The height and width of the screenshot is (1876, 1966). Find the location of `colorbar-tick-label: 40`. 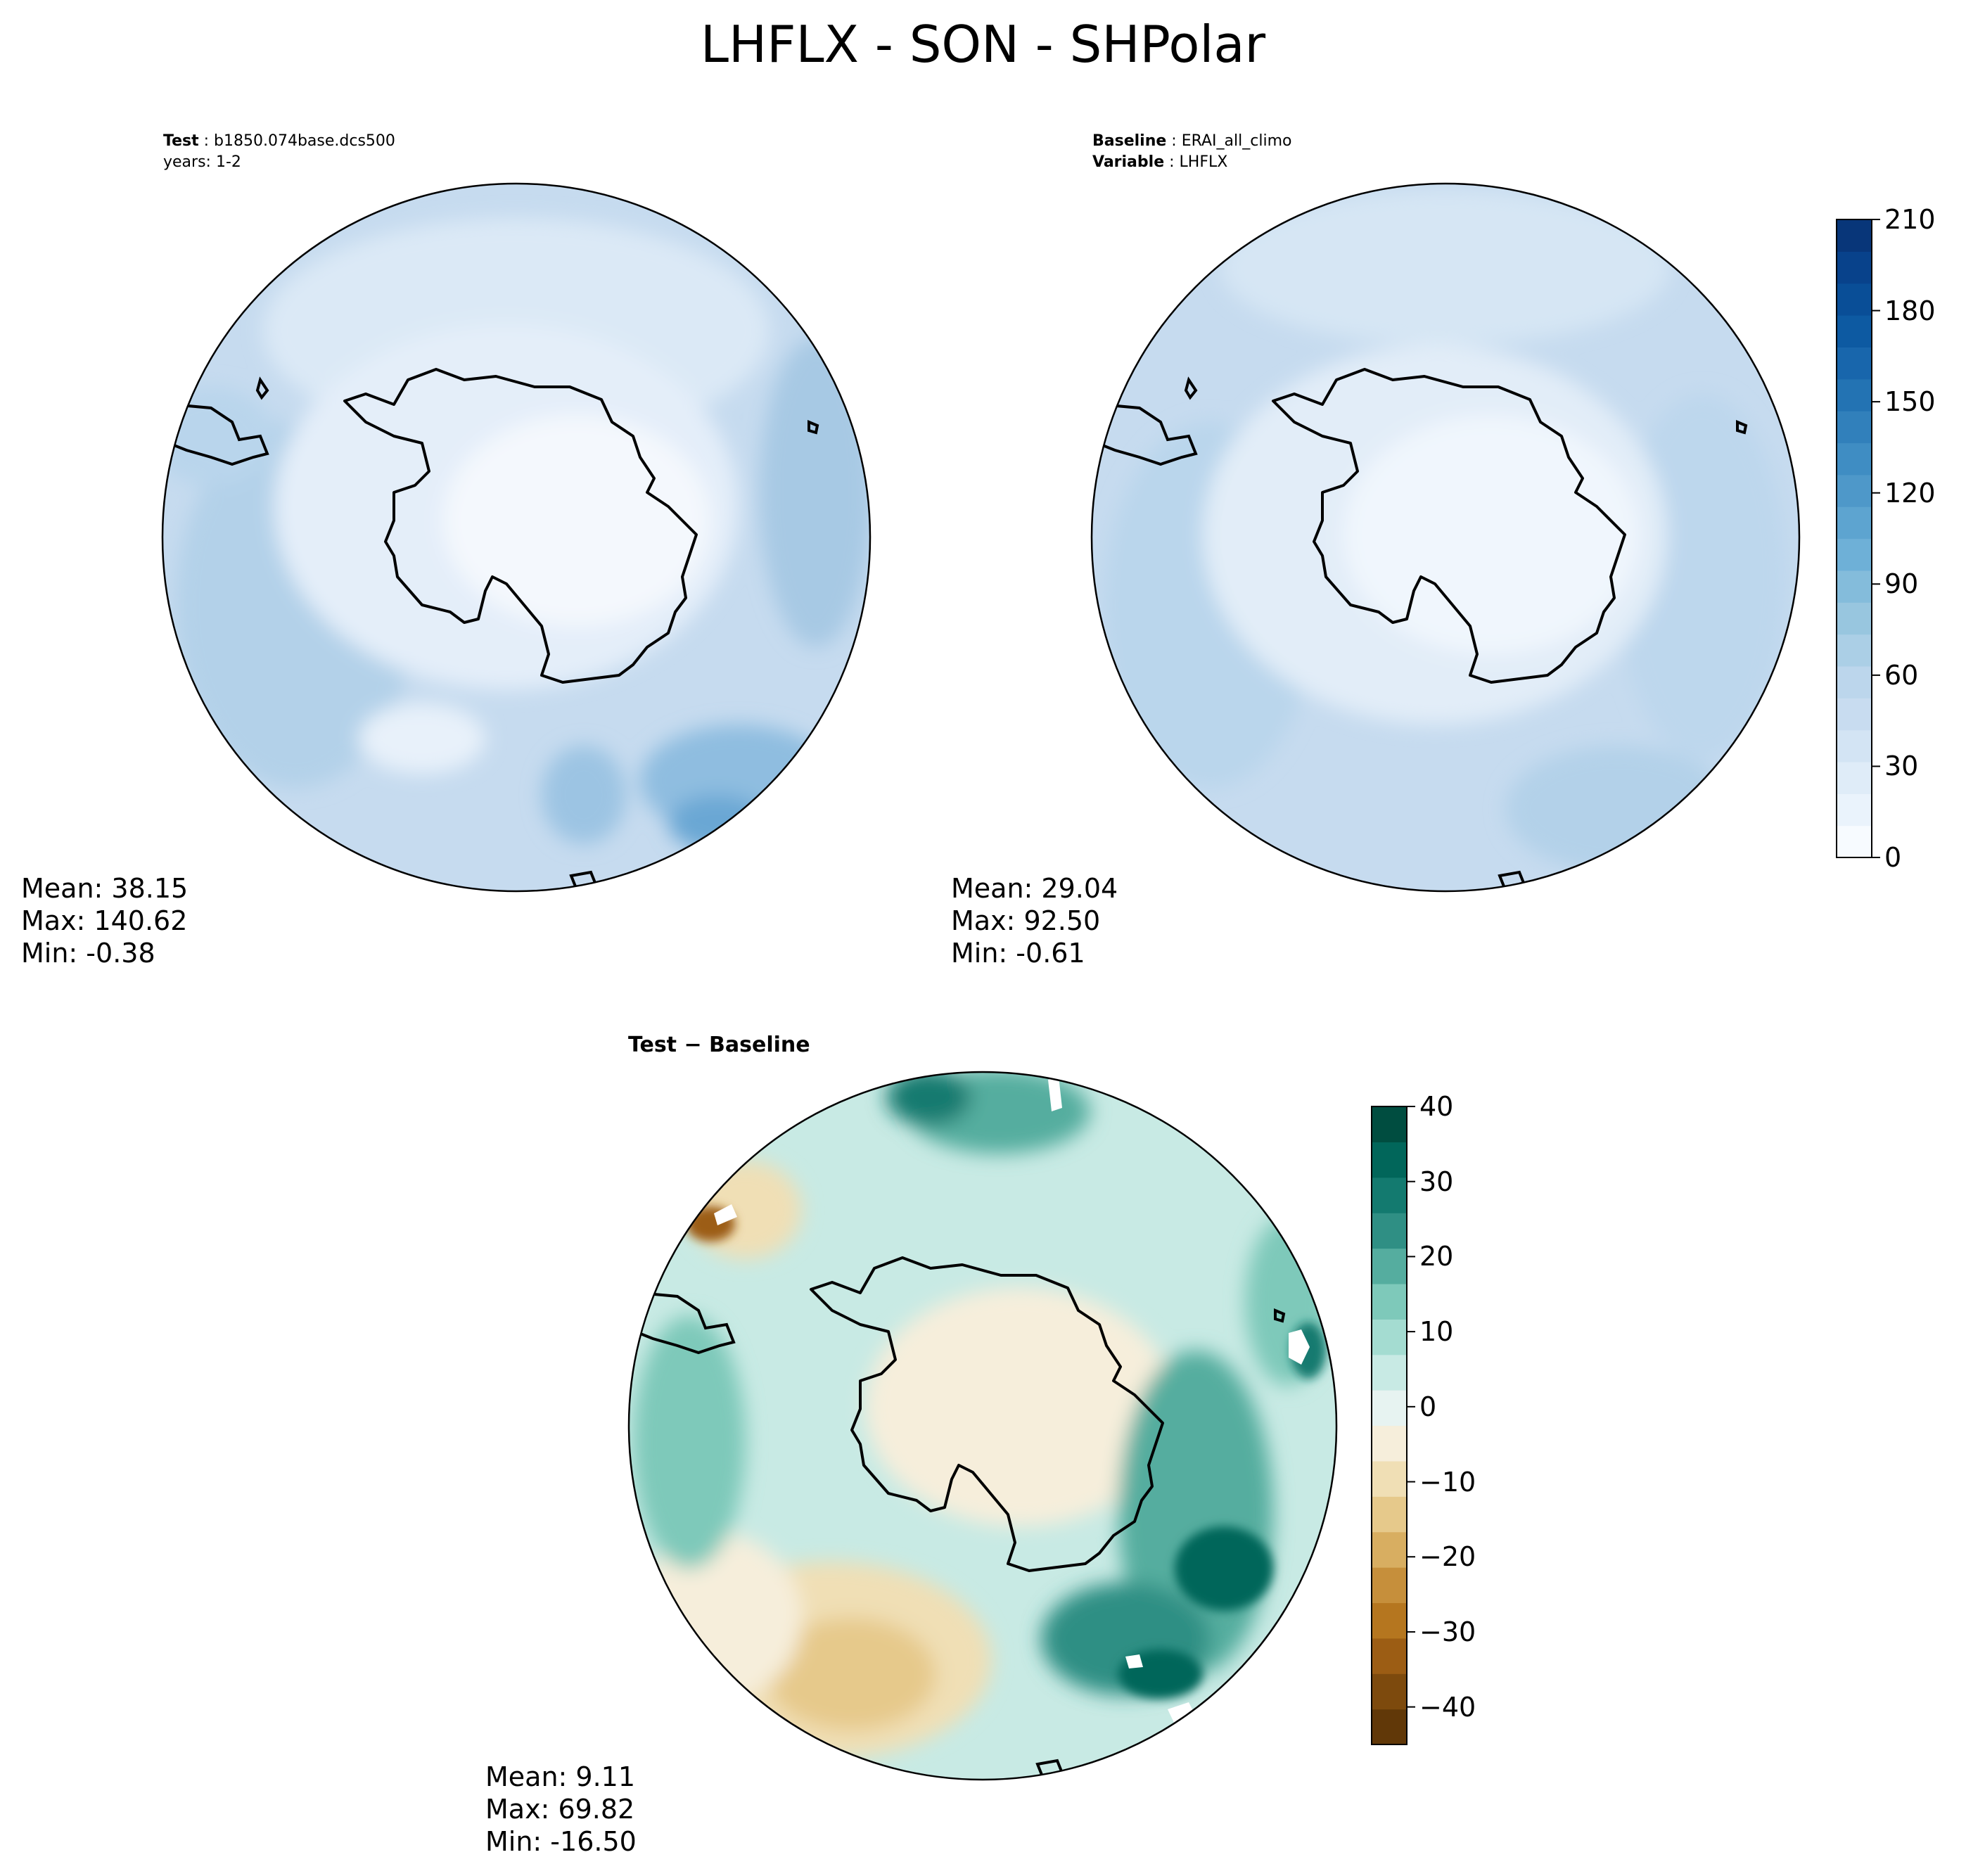

colorbar-tick-label: 40 is located at coordinates (1436, 1106).